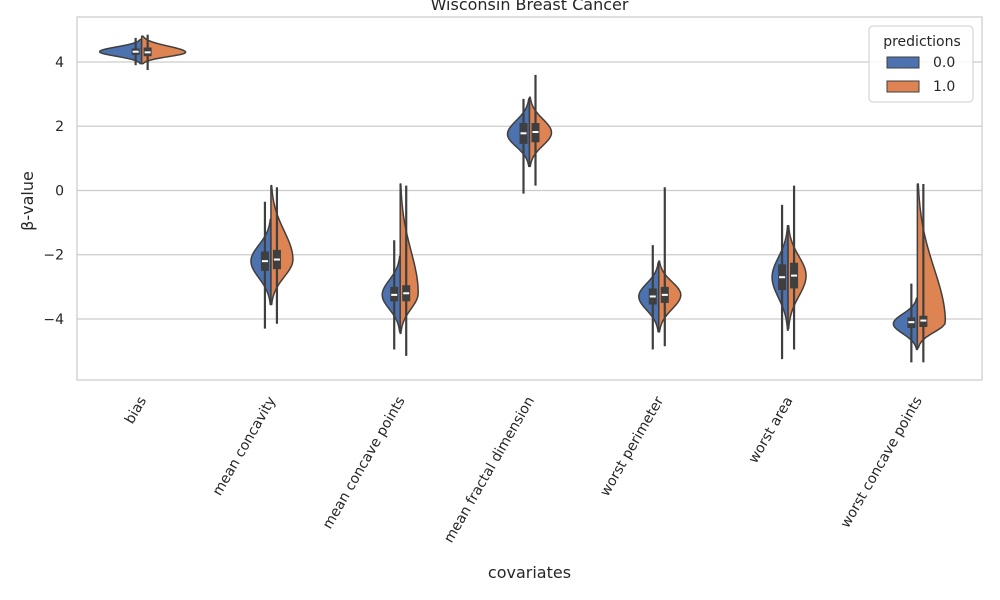 This screenshot has height=600, width=1000. What do you see at coordinates (944, 63) in the screenshot?
I see `legend-label-0.0: 0.0` at bounding box center [944, 63].